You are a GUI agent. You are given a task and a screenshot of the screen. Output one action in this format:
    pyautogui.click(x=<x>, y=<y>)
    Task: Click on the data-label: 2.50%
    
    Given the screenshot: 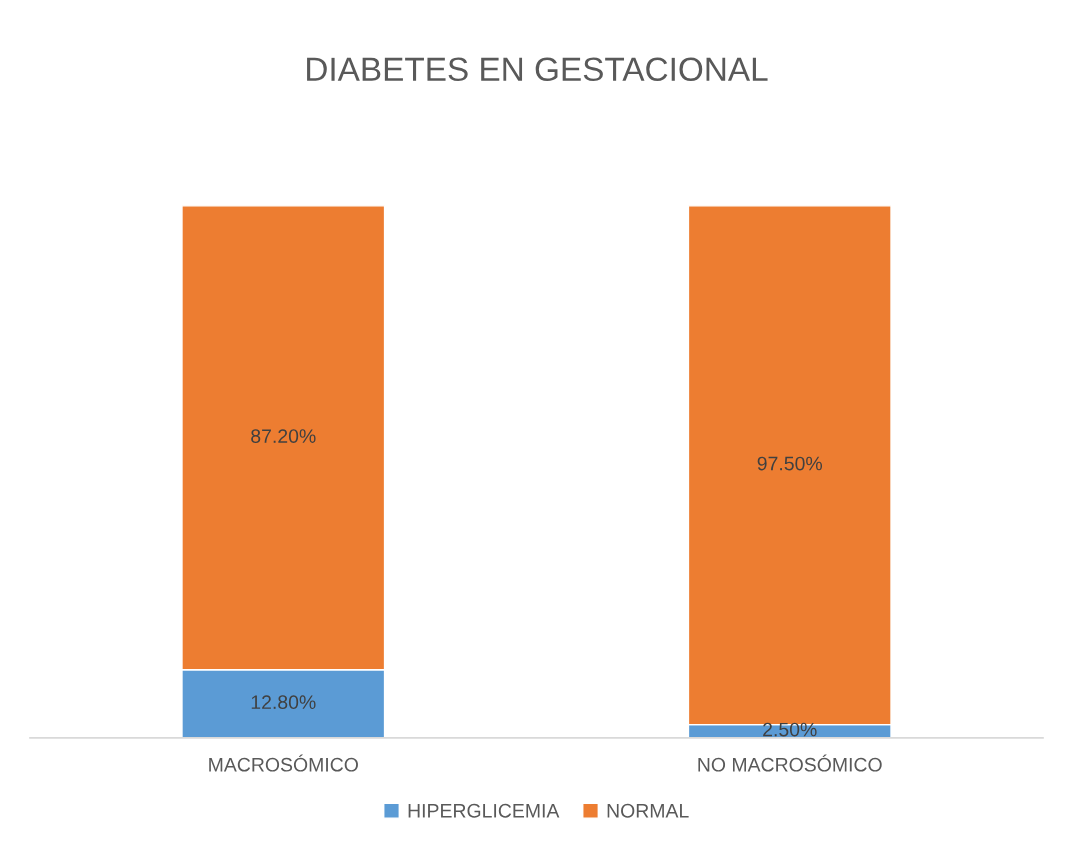 What is the action you would take?
    pyautogui.click(x=790, y=729)
    